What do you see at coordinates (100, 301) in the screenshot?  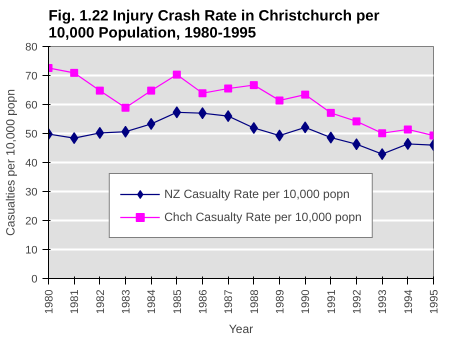 I see `x-tick-label: 1982` at bounding box center [100, 301].